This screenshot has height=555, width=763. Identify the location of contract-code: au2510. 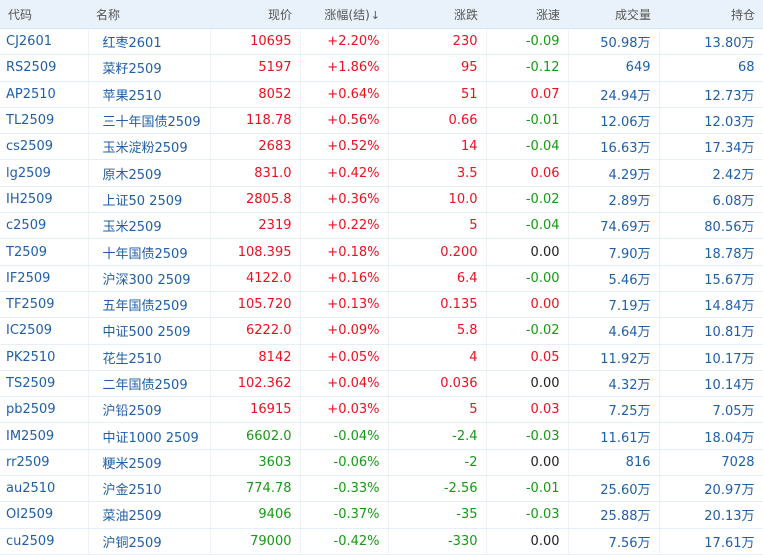
(44, 489).